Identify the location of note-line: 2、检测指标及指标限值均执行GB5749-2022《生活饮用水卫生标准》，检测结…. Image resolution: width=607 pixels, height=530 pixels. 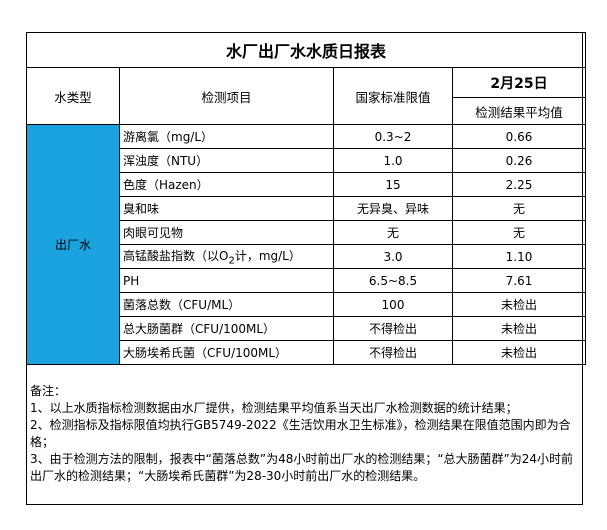
(300, 433).